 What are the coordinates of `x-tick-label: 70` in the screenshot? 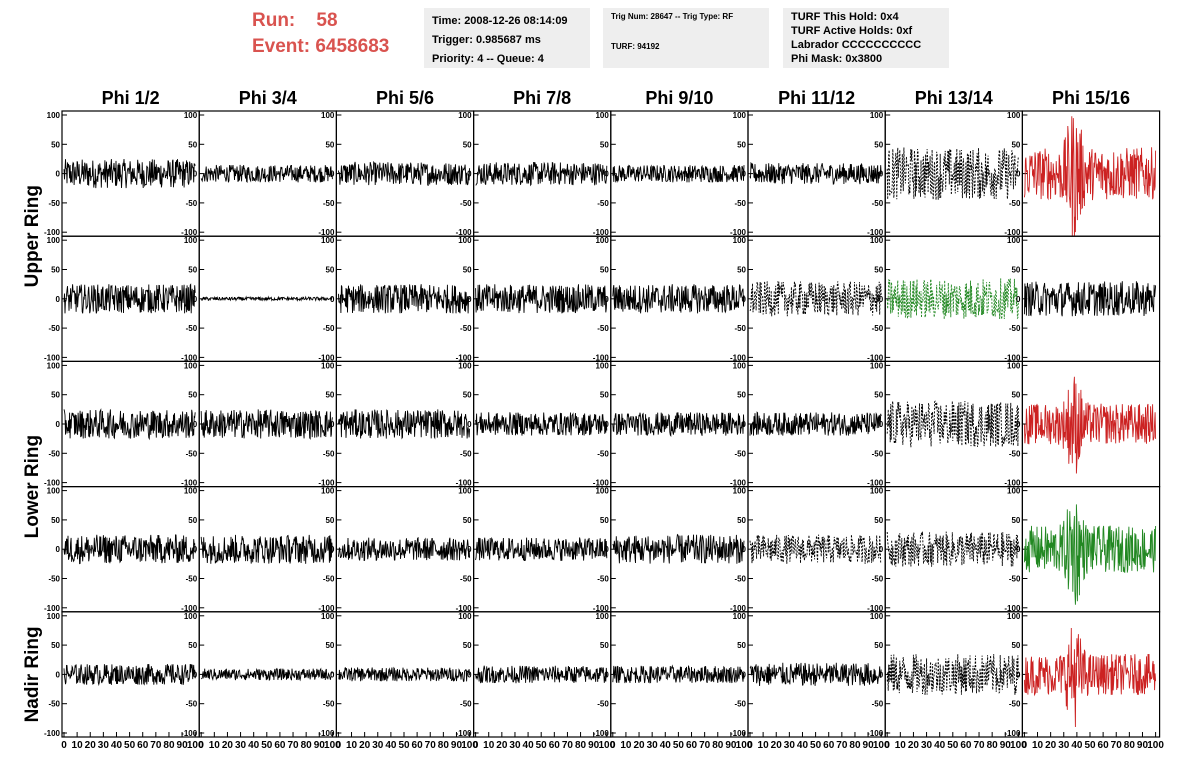 It's located at (842, 745).